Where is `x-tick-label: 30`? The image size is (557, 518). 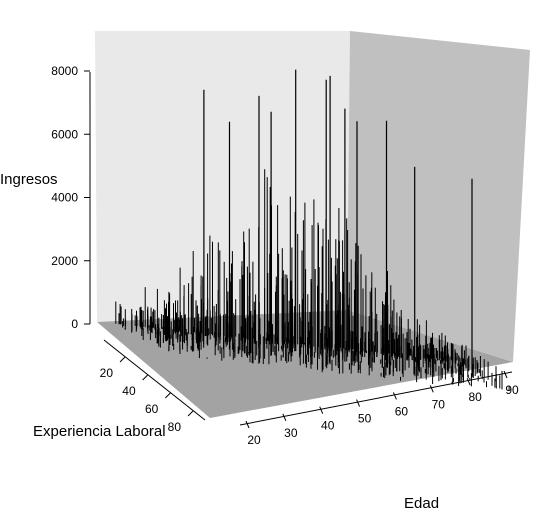 x-tick-label: 30 is located at coordinates (291, 433).